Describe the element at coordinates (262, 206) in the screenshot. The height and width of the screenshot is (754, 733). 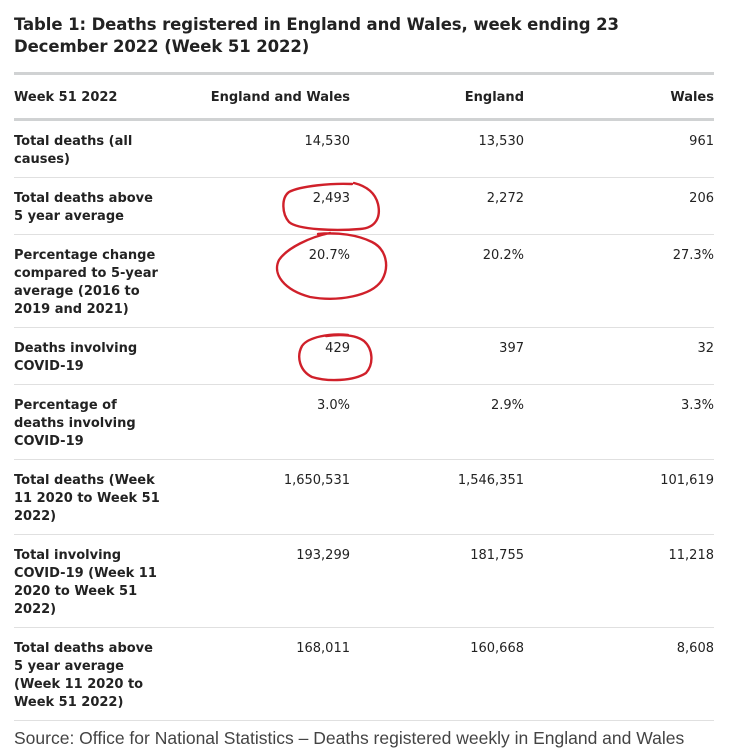
I see `cell-england-and-wales: 2,493` at that location.